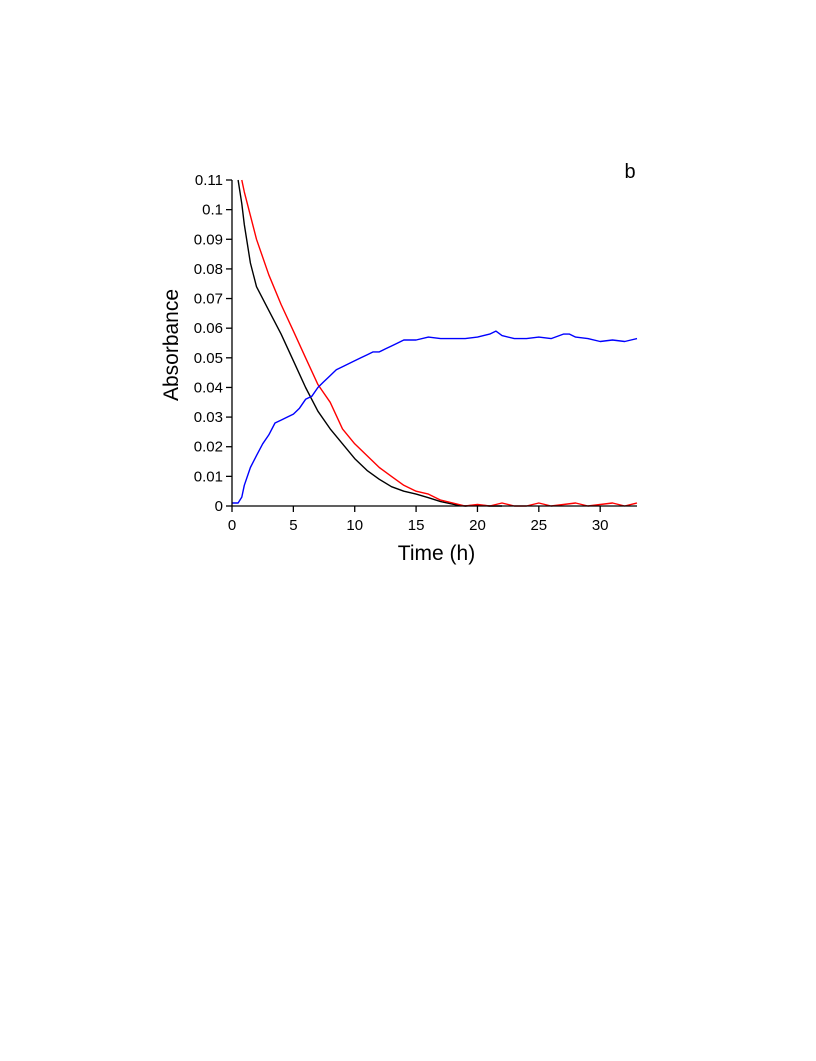 This screenshot has height=1061, width=816. Describe the element at coordinates (629, 172) in the screenshot. I see `panel-label: b` at that location.